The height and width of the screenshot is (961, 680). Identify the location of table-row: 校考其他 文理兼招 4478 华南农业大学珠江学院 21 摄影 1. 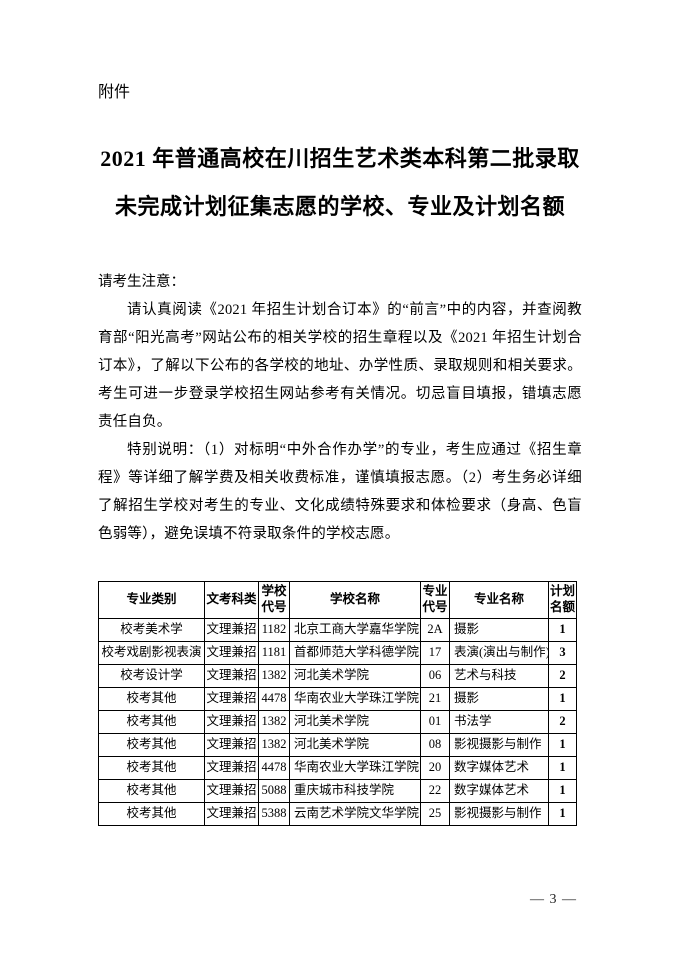
(337, 699).